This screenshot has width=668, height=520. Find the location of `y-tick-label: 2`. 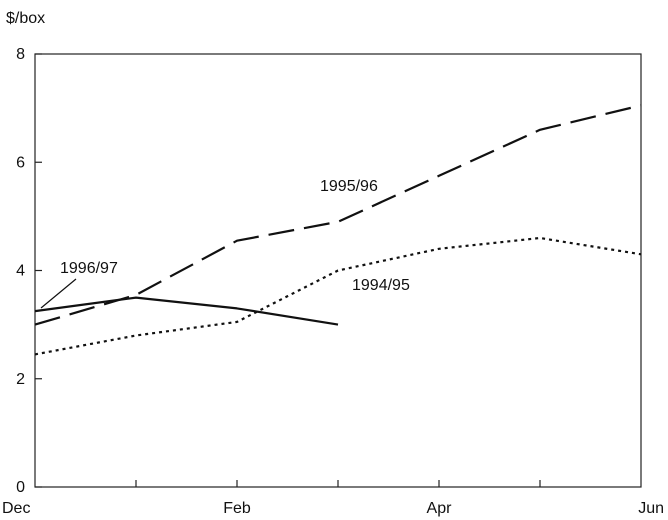

y-tick-label: 2 is located at coordinates (20, 379).